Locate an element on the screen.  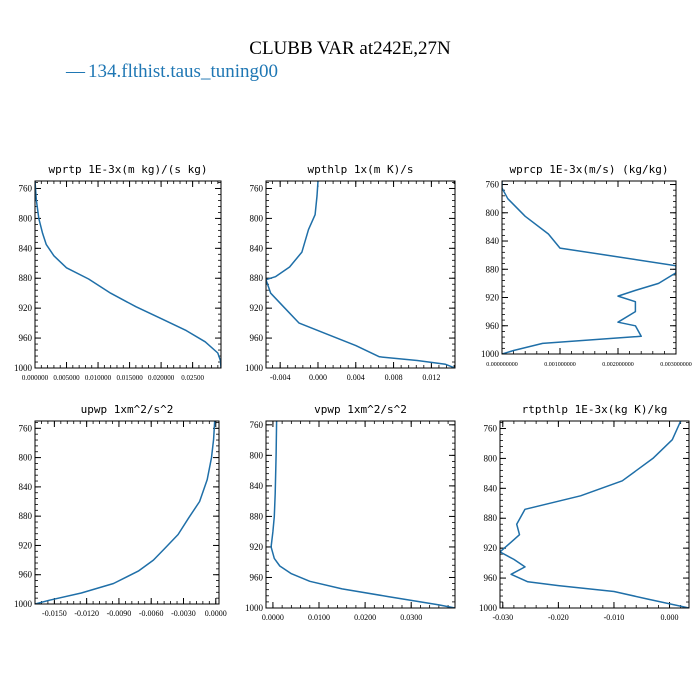
x-tick-label: 0.02500 is located at coordinates (192, 378).